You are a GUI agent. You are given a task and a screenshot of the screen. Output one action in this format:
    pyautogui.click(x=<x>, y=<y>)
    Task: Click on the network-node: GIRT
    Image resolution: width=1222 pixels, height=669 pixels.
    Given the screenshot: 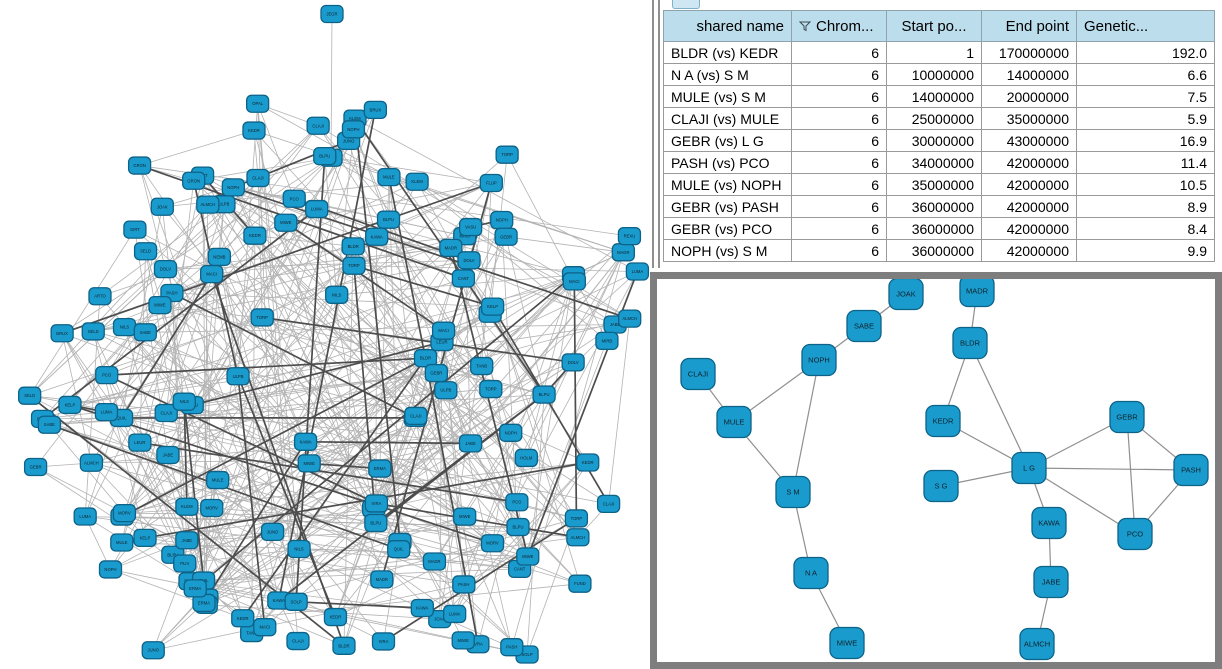 What is the action you would take?
    pyautogui.click(x=135, y=229)
    